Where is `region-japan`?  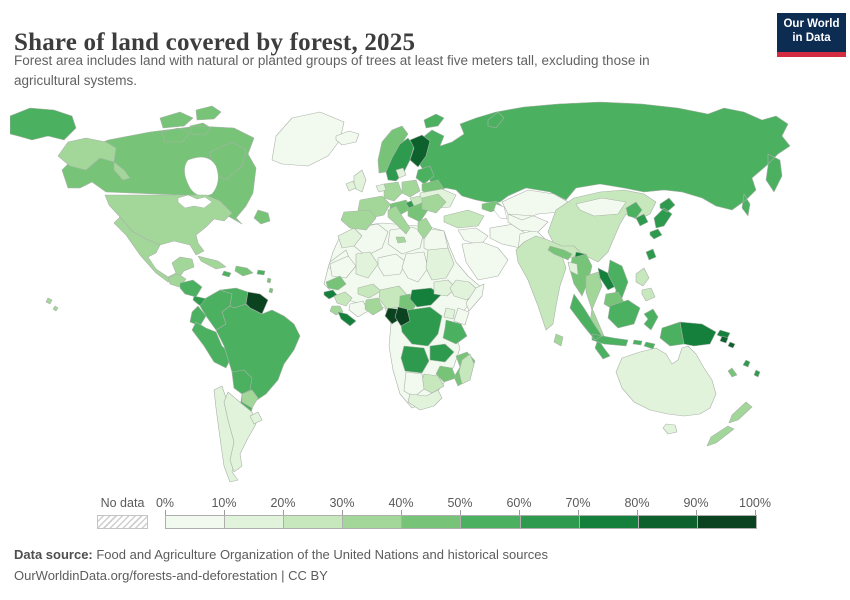
region-japan is located at coordinates (662, 218).